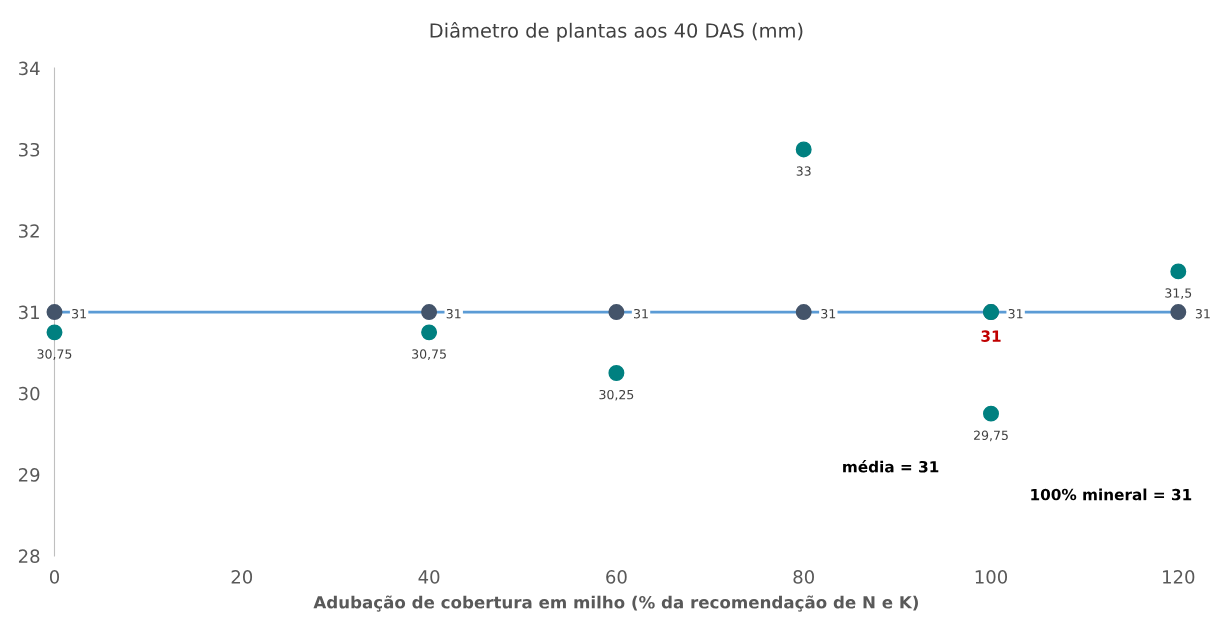 The image size is (1211, 631). Describe the element at coordinates (616, 32) in the screenshot. I see `chart-title: Diâmetro de plantas aos 40 DAS (mm)` at that location.